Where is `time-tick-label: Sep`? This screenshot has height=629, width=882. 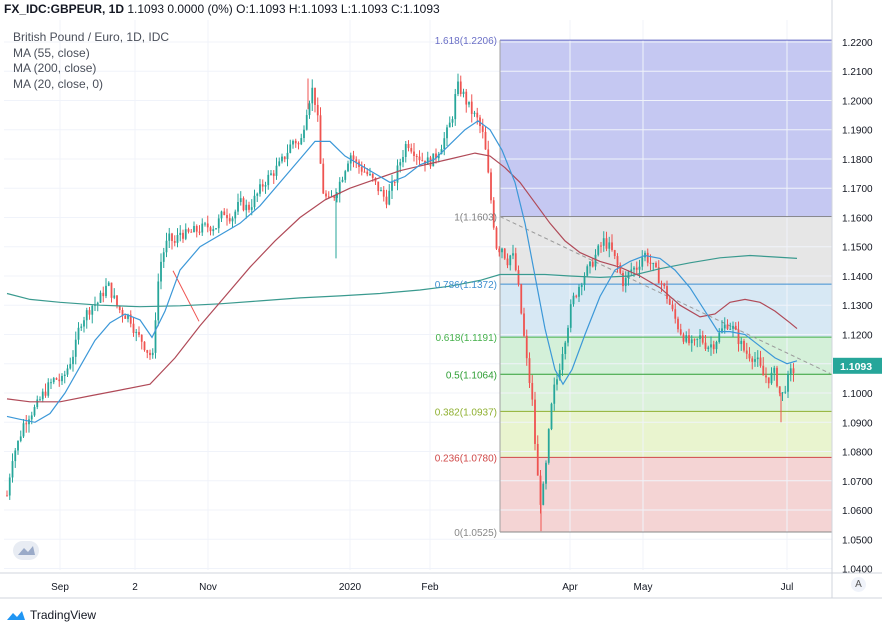
time-tick-label: Sep is located at coordinates (60, 587).